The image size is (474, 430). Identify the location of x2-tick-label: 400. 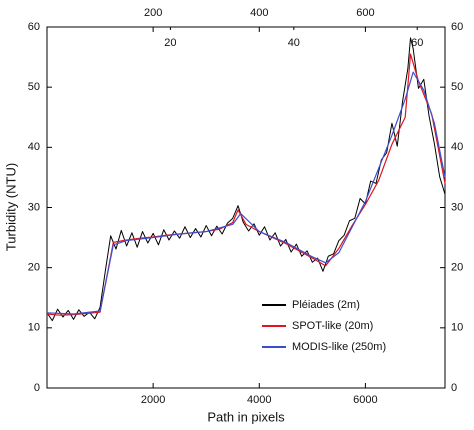
(259, 13).